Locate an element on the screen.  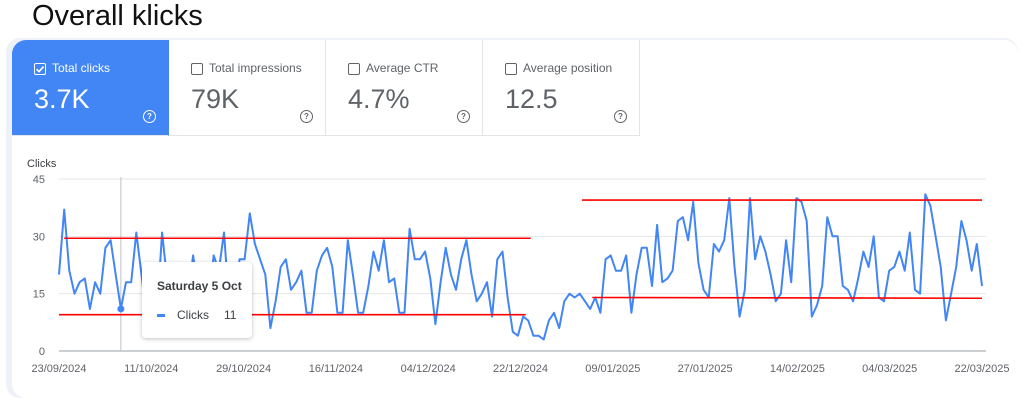
x-tick-label: 09/01/2025 is located at coordinates (612, 369).